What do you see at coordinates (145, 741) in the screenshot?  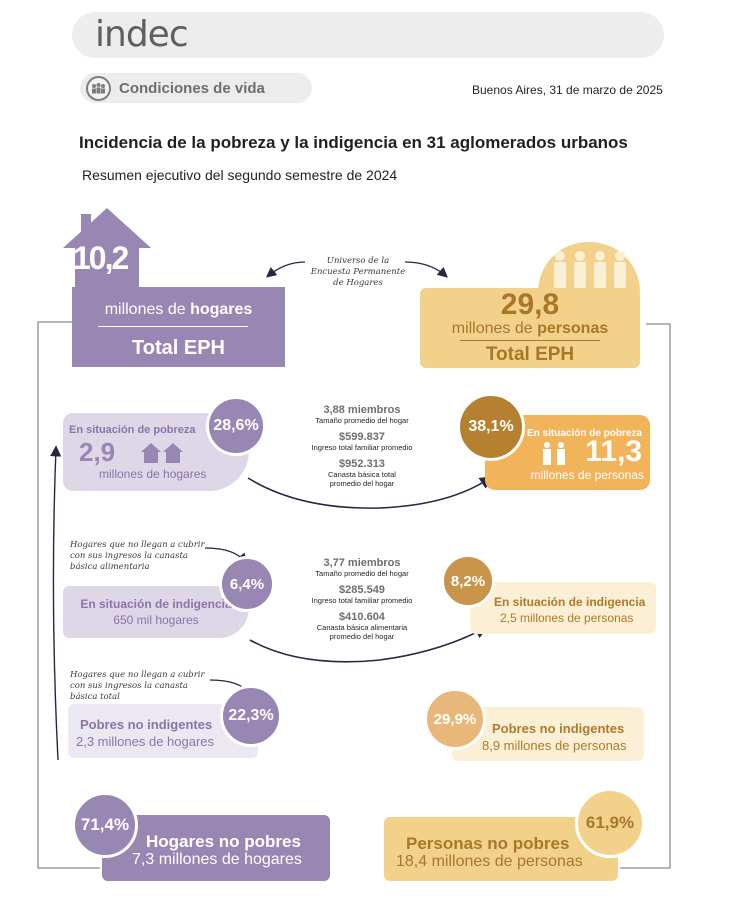 I see `no-indigentes-hogares-value: 2,3 millones de hogares` at bounding box center [145, 741].